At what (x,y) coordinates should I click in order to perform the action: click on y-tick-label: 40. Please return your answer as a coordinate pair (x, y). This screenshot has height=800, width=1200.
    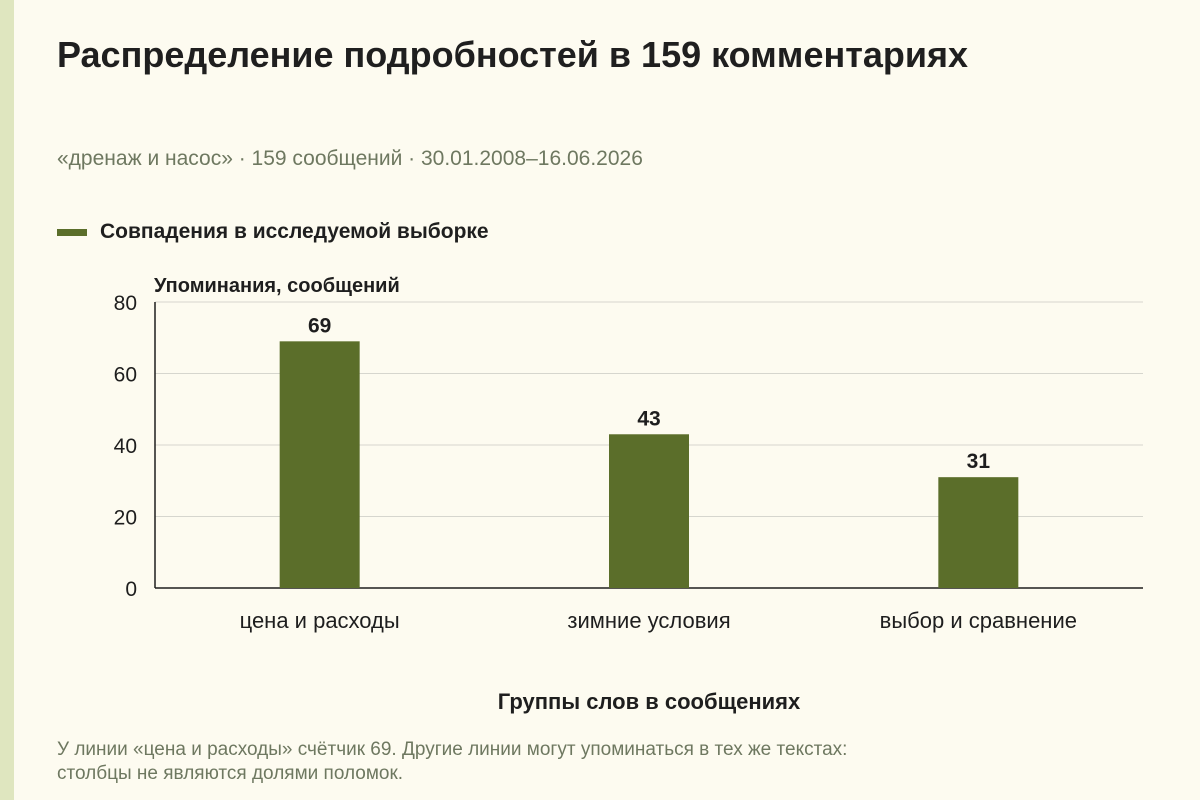
    Looking at the image, I should click on (125, 446).